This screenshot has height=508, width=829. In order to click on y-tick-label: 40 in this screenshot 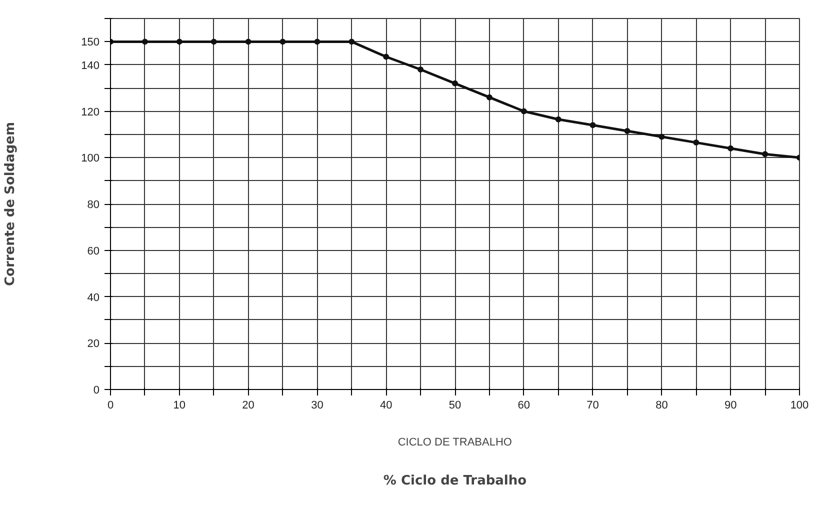, I will do `click(93, 298)`.